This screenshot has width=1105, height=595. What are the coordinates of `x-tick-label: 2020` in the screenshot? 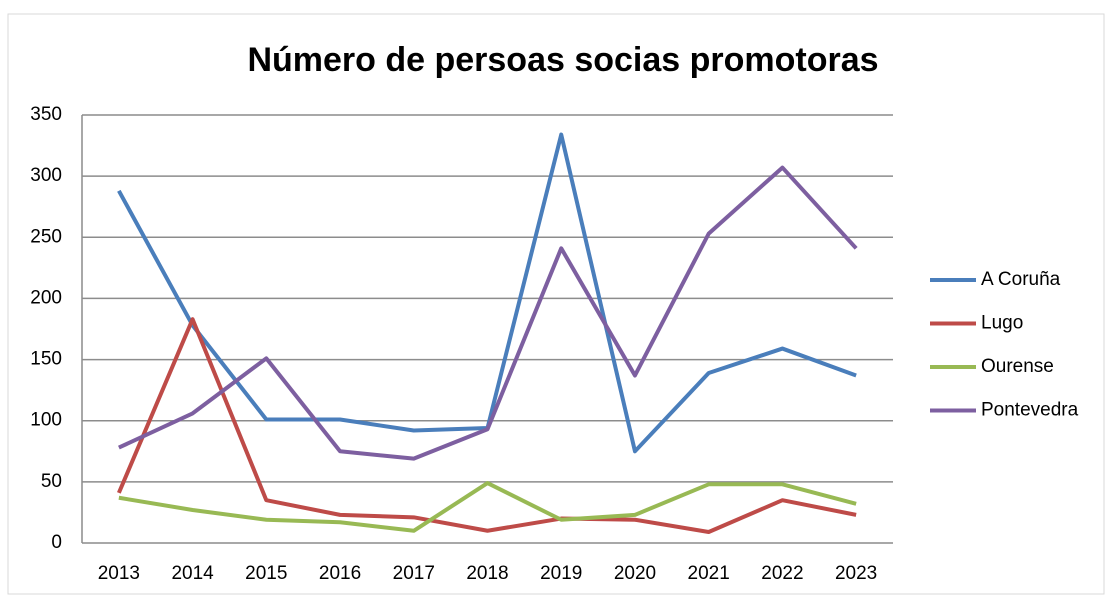 It's located at (635, 573).